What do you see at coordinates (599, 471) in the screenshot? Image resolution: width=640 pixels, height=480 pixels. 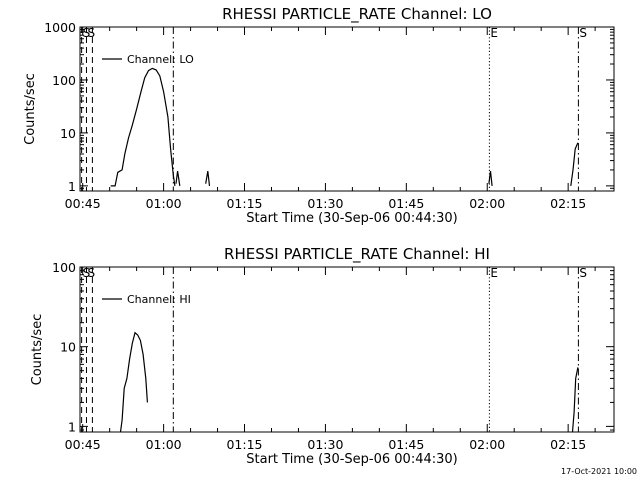 I see `timestamp: 17-Oct-2021 10:00` at bounding box center [599, 471].